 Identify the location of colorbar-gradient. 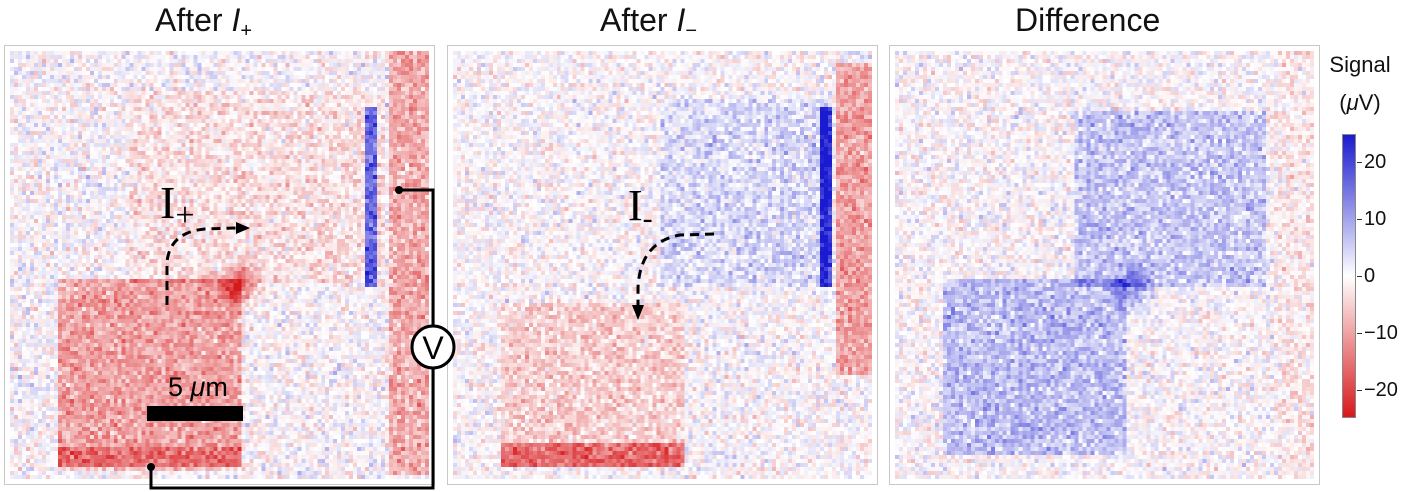
(1349, 276).